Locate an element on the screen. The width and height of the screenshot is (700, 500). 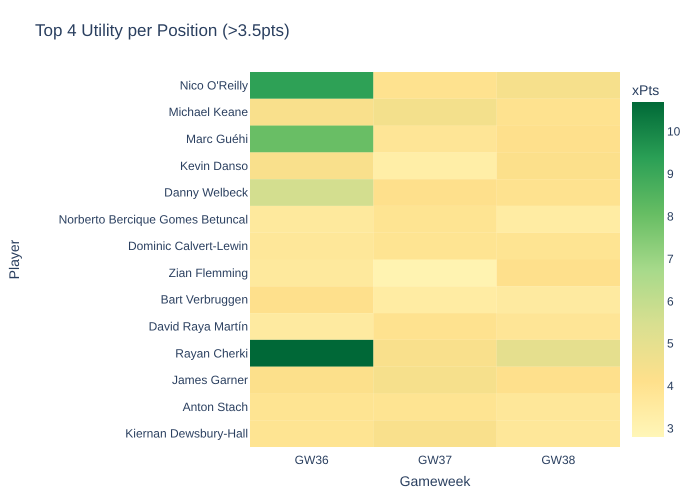
y-tick-label: Marc Guéhi is located at coordinates (217, 139).